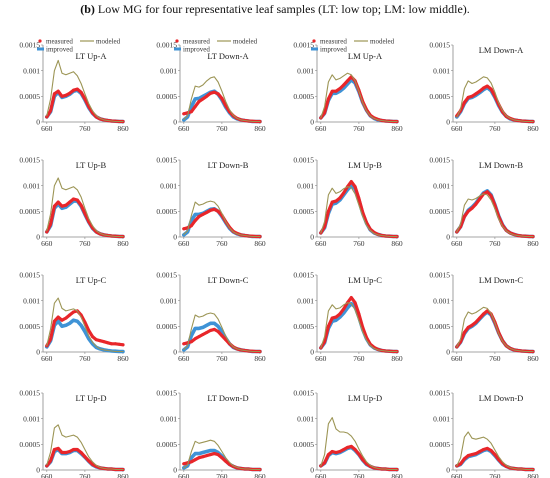 Image resolution: width=550 pixels, height=478 pixels. I want to click on panel-title: LT Up-A, so click(92, 56).